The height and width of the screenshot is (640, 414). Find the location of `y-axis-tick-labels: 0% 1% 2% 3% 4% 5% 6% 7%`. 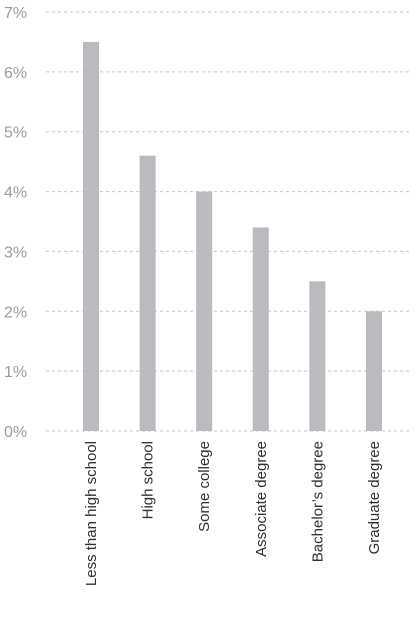

y-axis-tick-labels: 0% 1% 2% 3% 4% 5% 6% 7% is located at coordinates (15, 223).